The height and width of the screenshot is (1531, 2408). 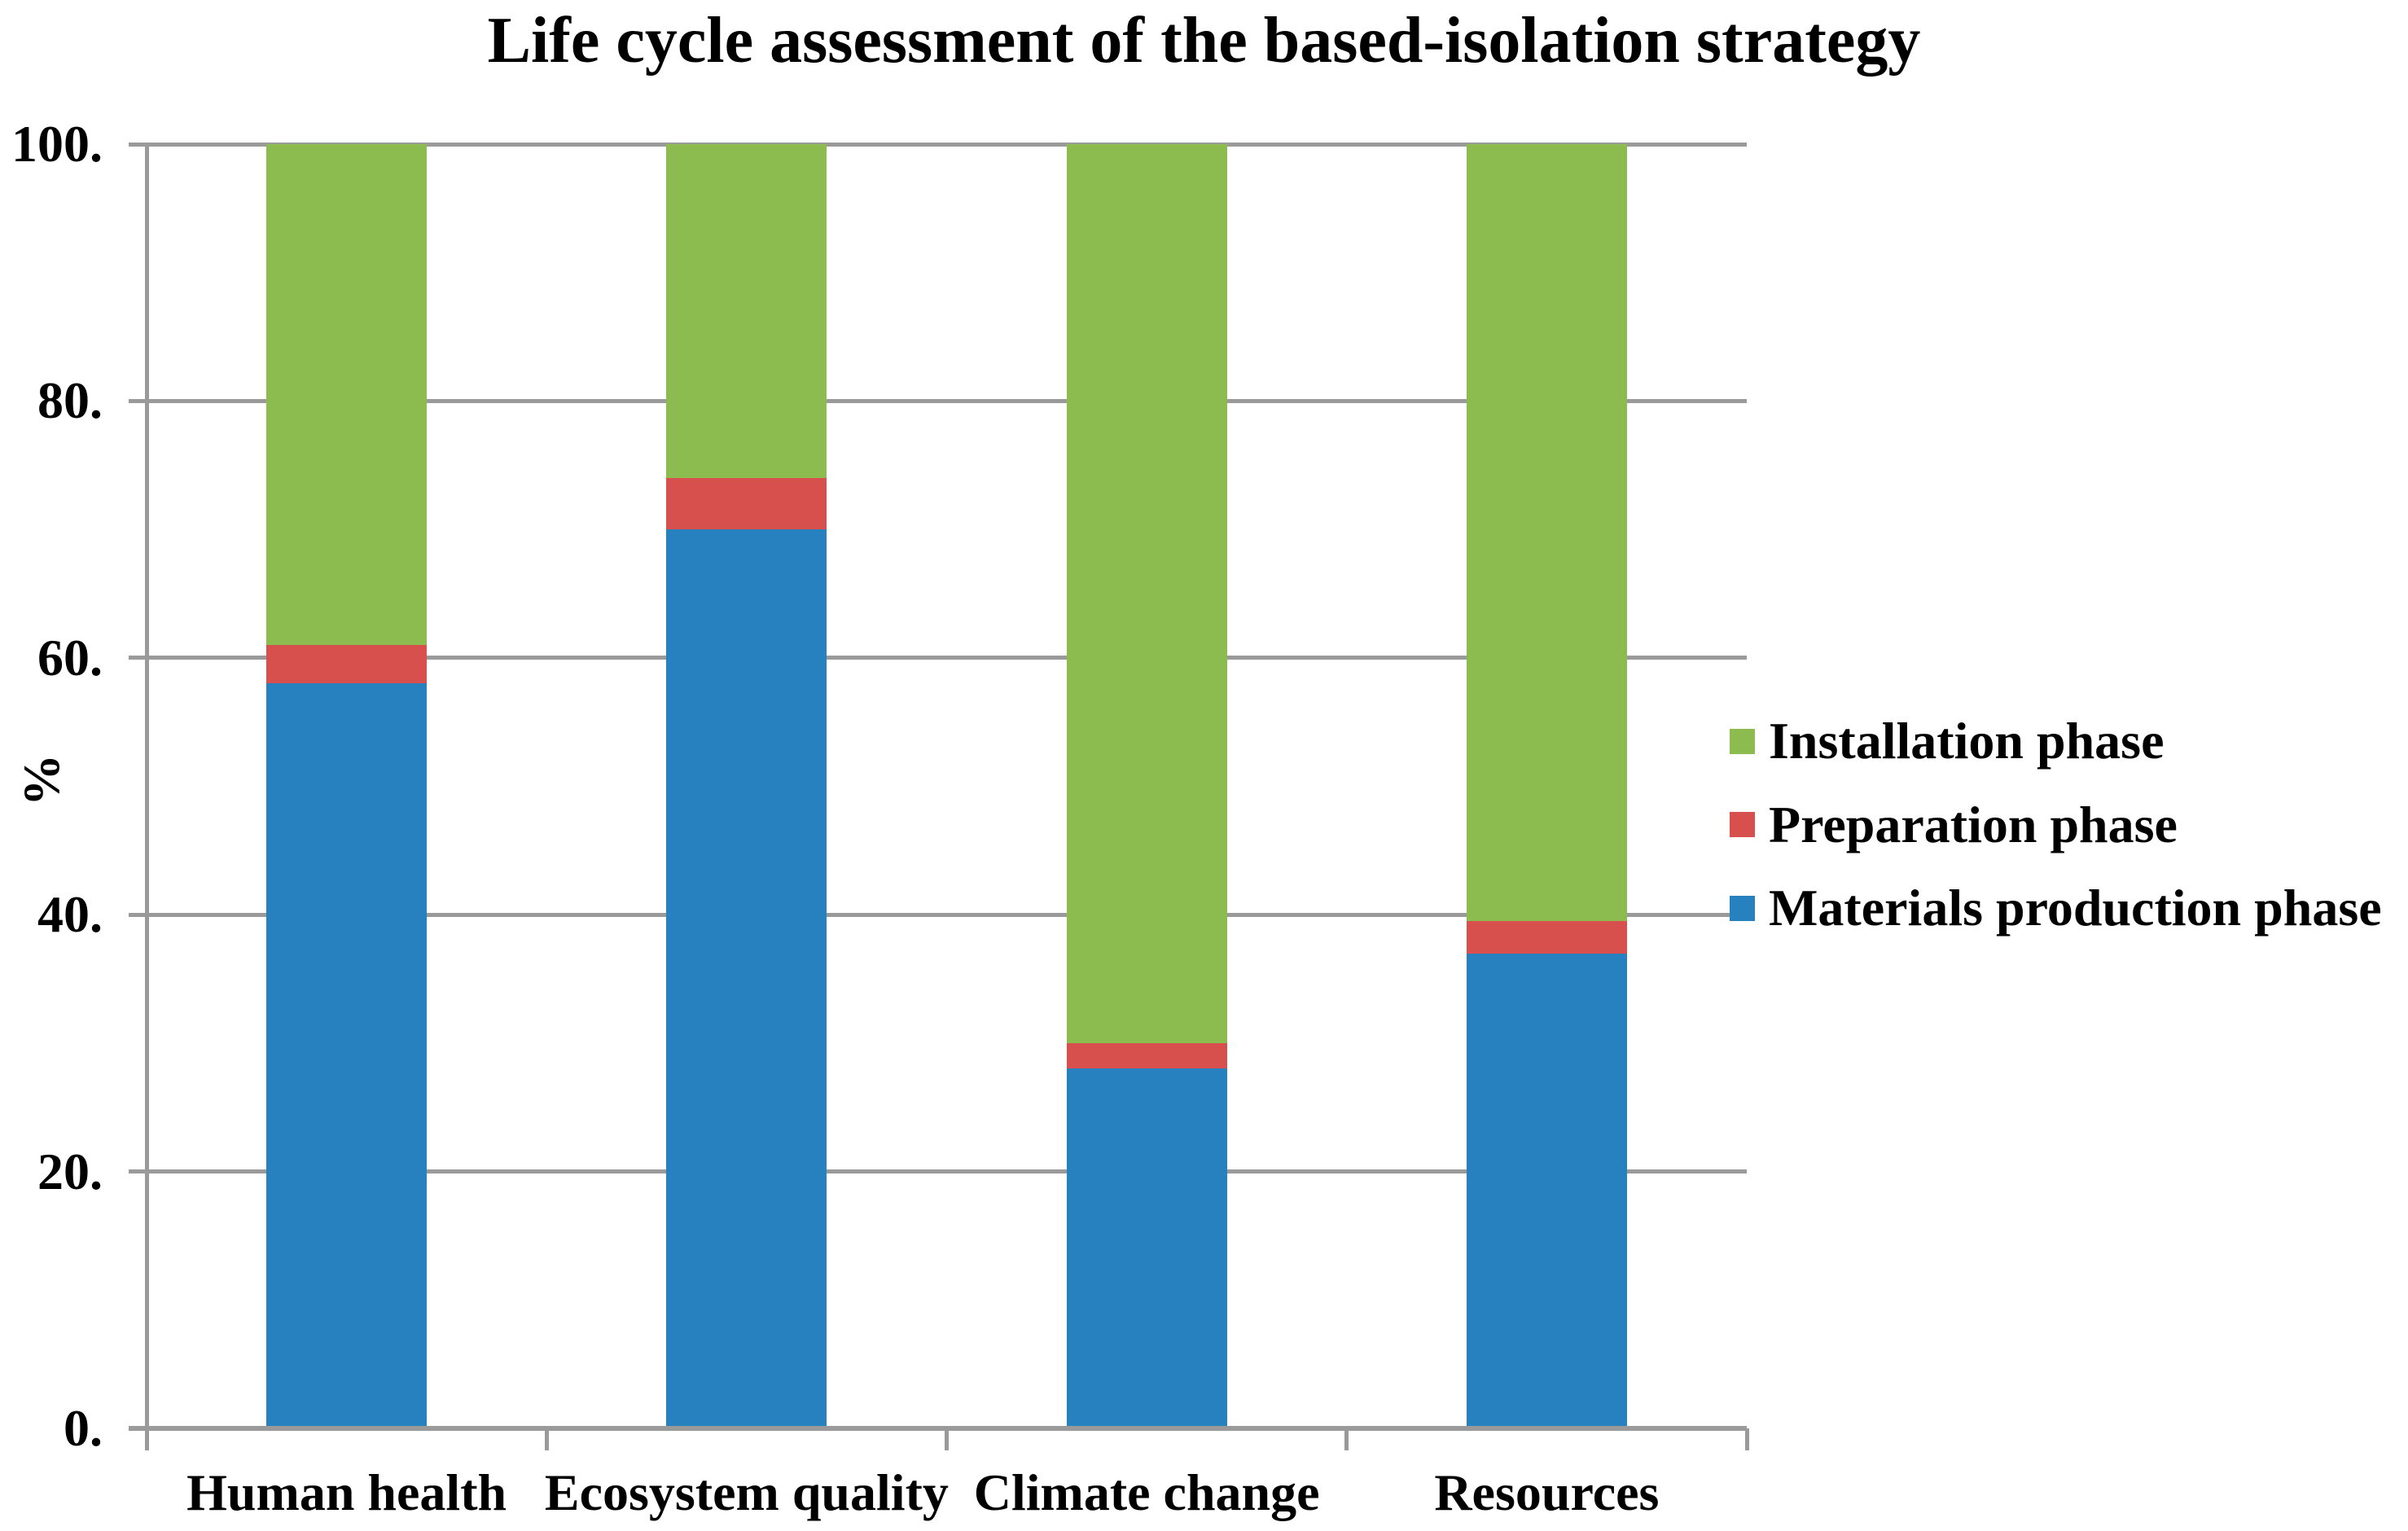 I want to click on legend-item-preparation-phase: Preparation phase, so click(x=1954, y=825).